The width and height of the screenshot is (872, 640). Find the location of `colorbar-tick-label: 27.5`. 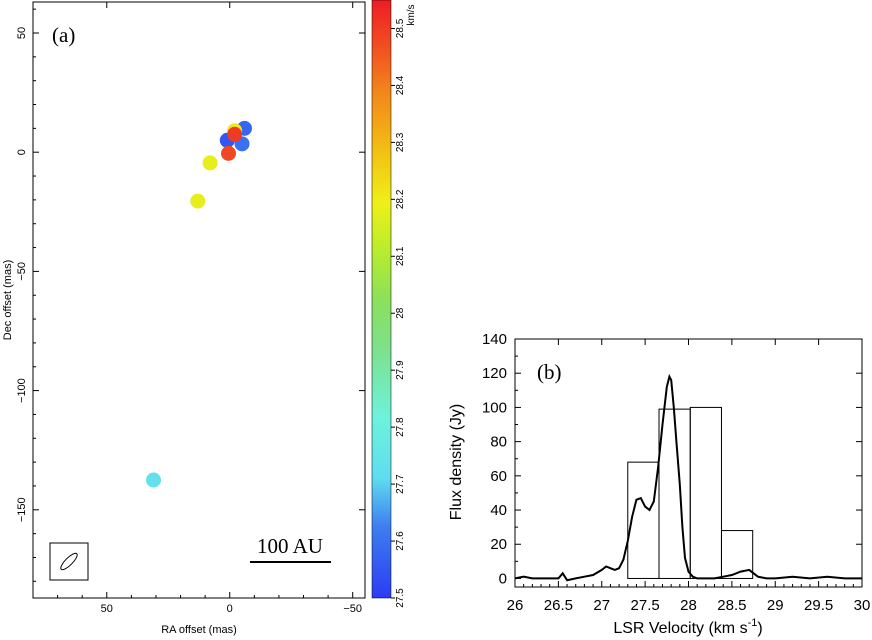

colorbar-tick-label: 27.5 is located at coordinates (400, 598).